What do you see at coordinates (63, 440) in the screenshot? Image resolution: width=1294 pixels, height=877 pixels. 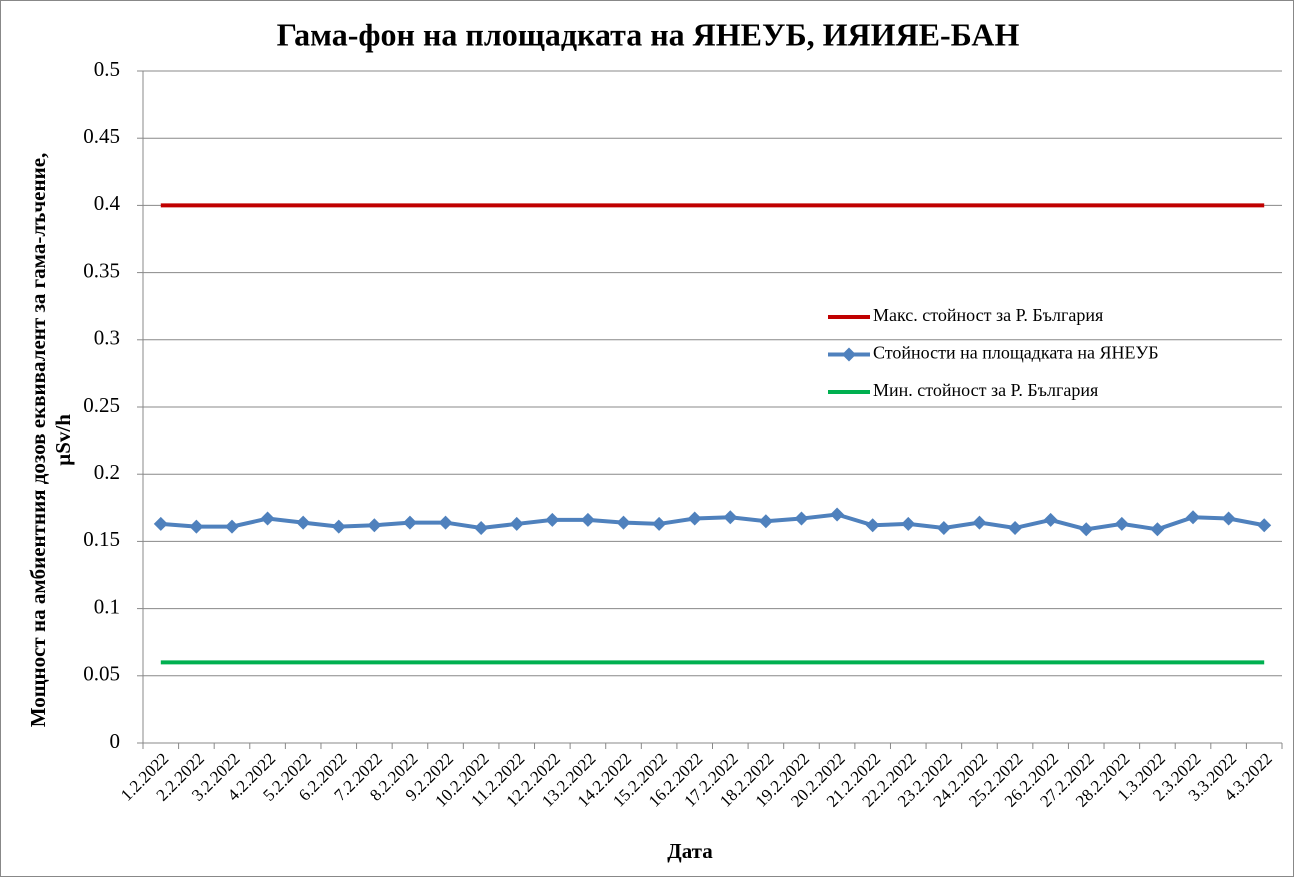 I see `y-axis-label-line: µSv/h` at bounding box center [63, 440].